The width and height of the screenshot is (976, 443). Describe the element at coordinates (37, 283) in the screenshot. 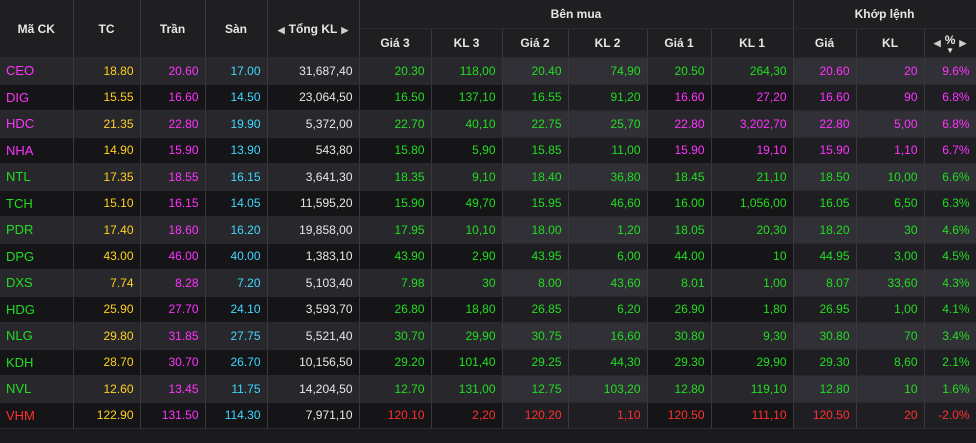

I see `cell-symbol: DXS` at that location.